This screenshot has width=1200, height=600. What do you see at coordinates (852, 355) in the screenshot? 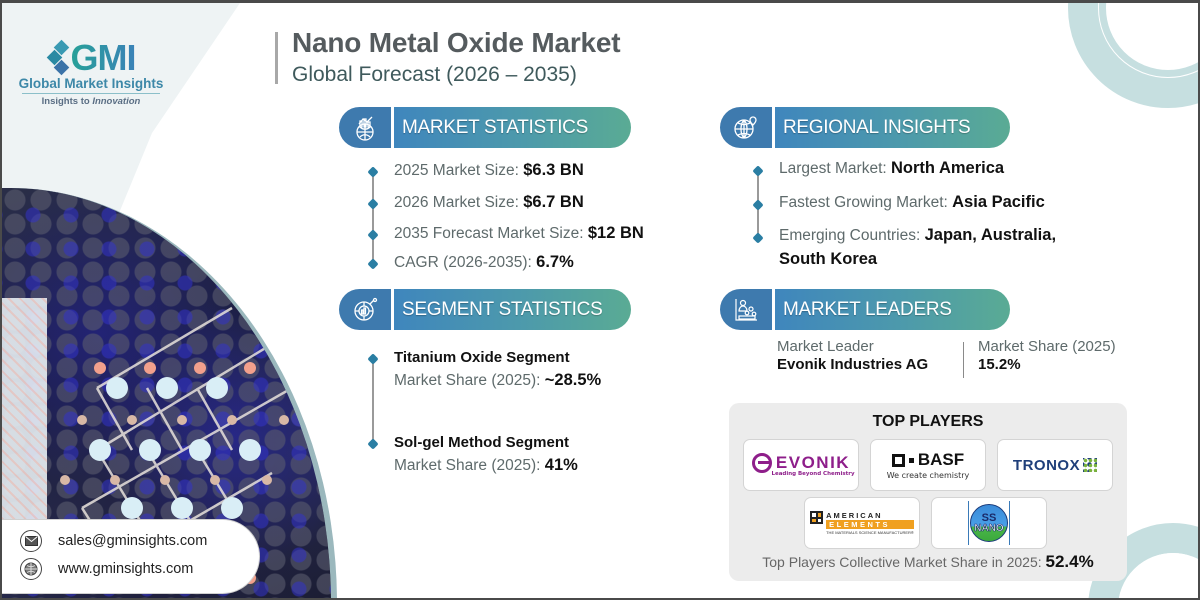
I see `market-leader-block: Market Leader Evonik Industries AG` at bounding box center [852, 355].